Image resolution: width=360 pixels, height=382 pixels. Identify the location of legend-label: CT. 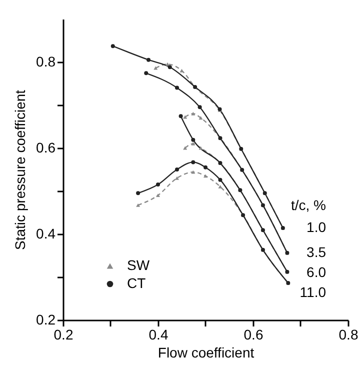
(136, 283).